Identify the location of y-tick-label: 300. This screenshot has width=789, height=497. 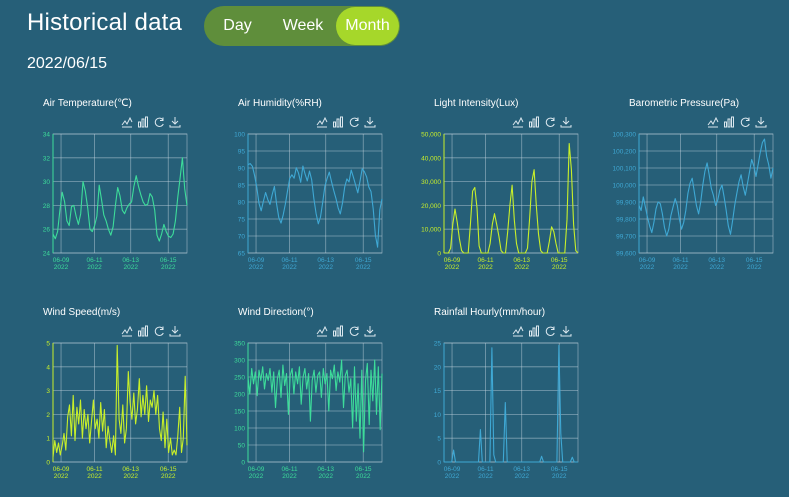
(239, 361).